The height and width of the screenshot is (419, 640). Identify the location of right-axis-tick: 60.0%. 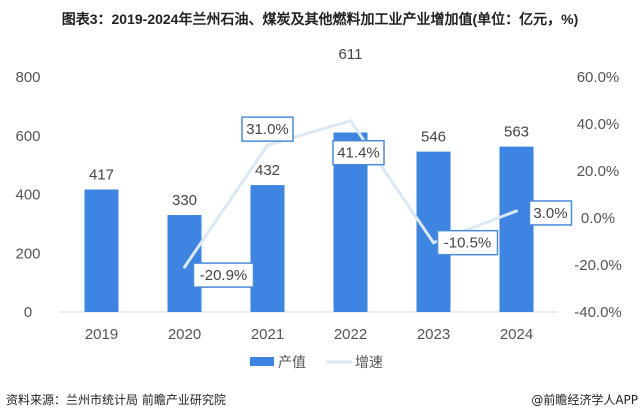
(598, 77).